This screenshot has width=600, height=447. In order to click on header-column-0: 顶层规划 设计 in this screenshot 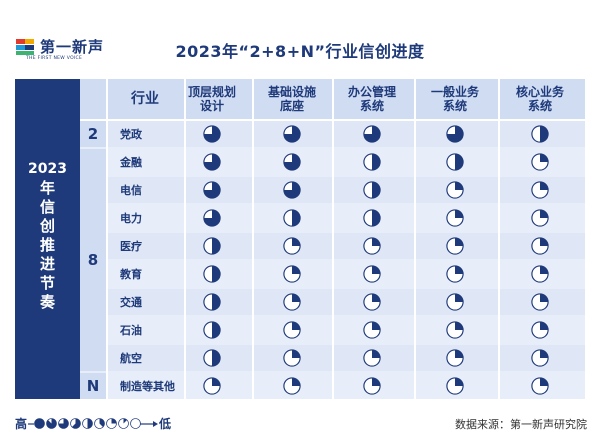, I will do `click(212, 99)`.